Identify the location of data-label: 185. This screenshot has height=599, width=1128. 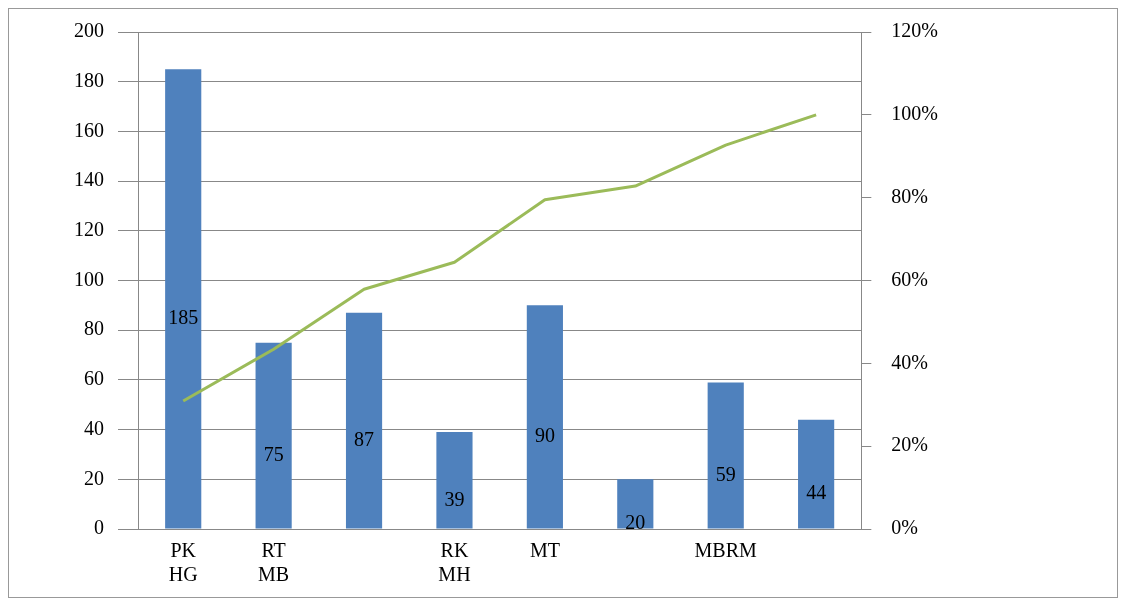
(183, 317).